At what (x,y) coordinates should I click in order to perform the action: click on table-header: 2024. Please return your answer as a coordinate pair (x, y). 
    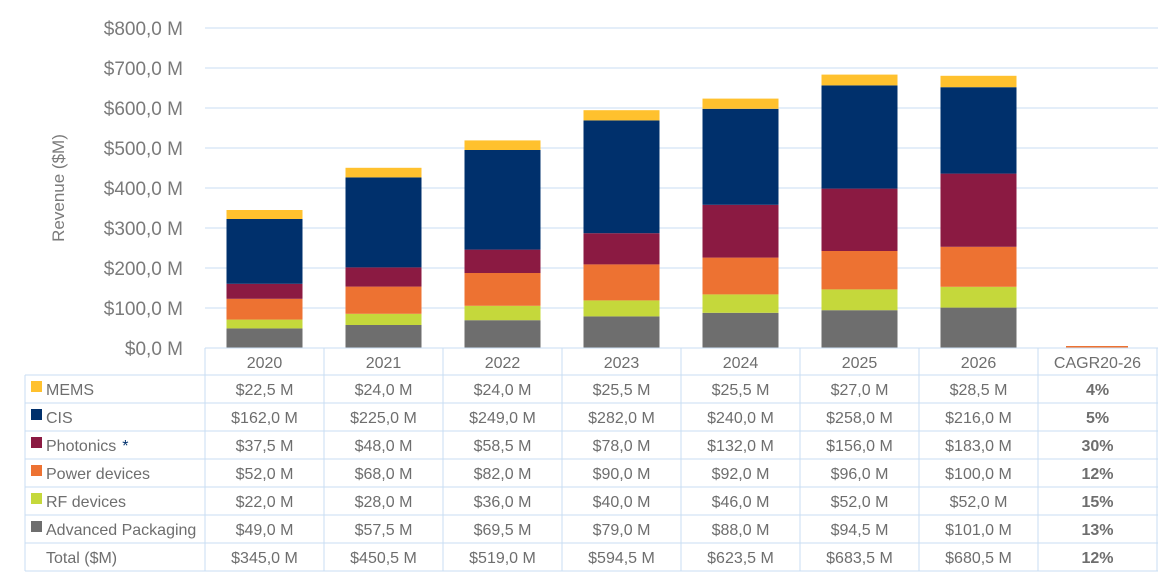
    Looking at the image, I should click on (741, 363).